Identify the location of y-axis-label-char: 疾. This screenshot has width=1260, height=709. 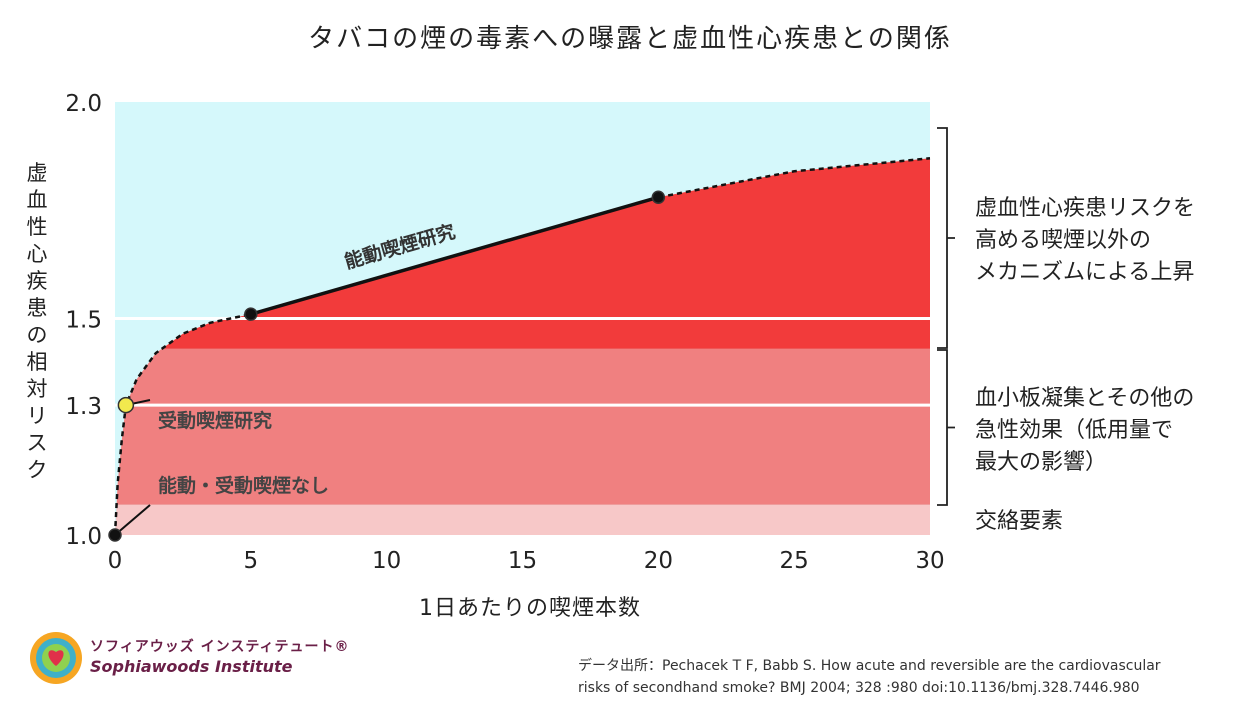
(37, 281).